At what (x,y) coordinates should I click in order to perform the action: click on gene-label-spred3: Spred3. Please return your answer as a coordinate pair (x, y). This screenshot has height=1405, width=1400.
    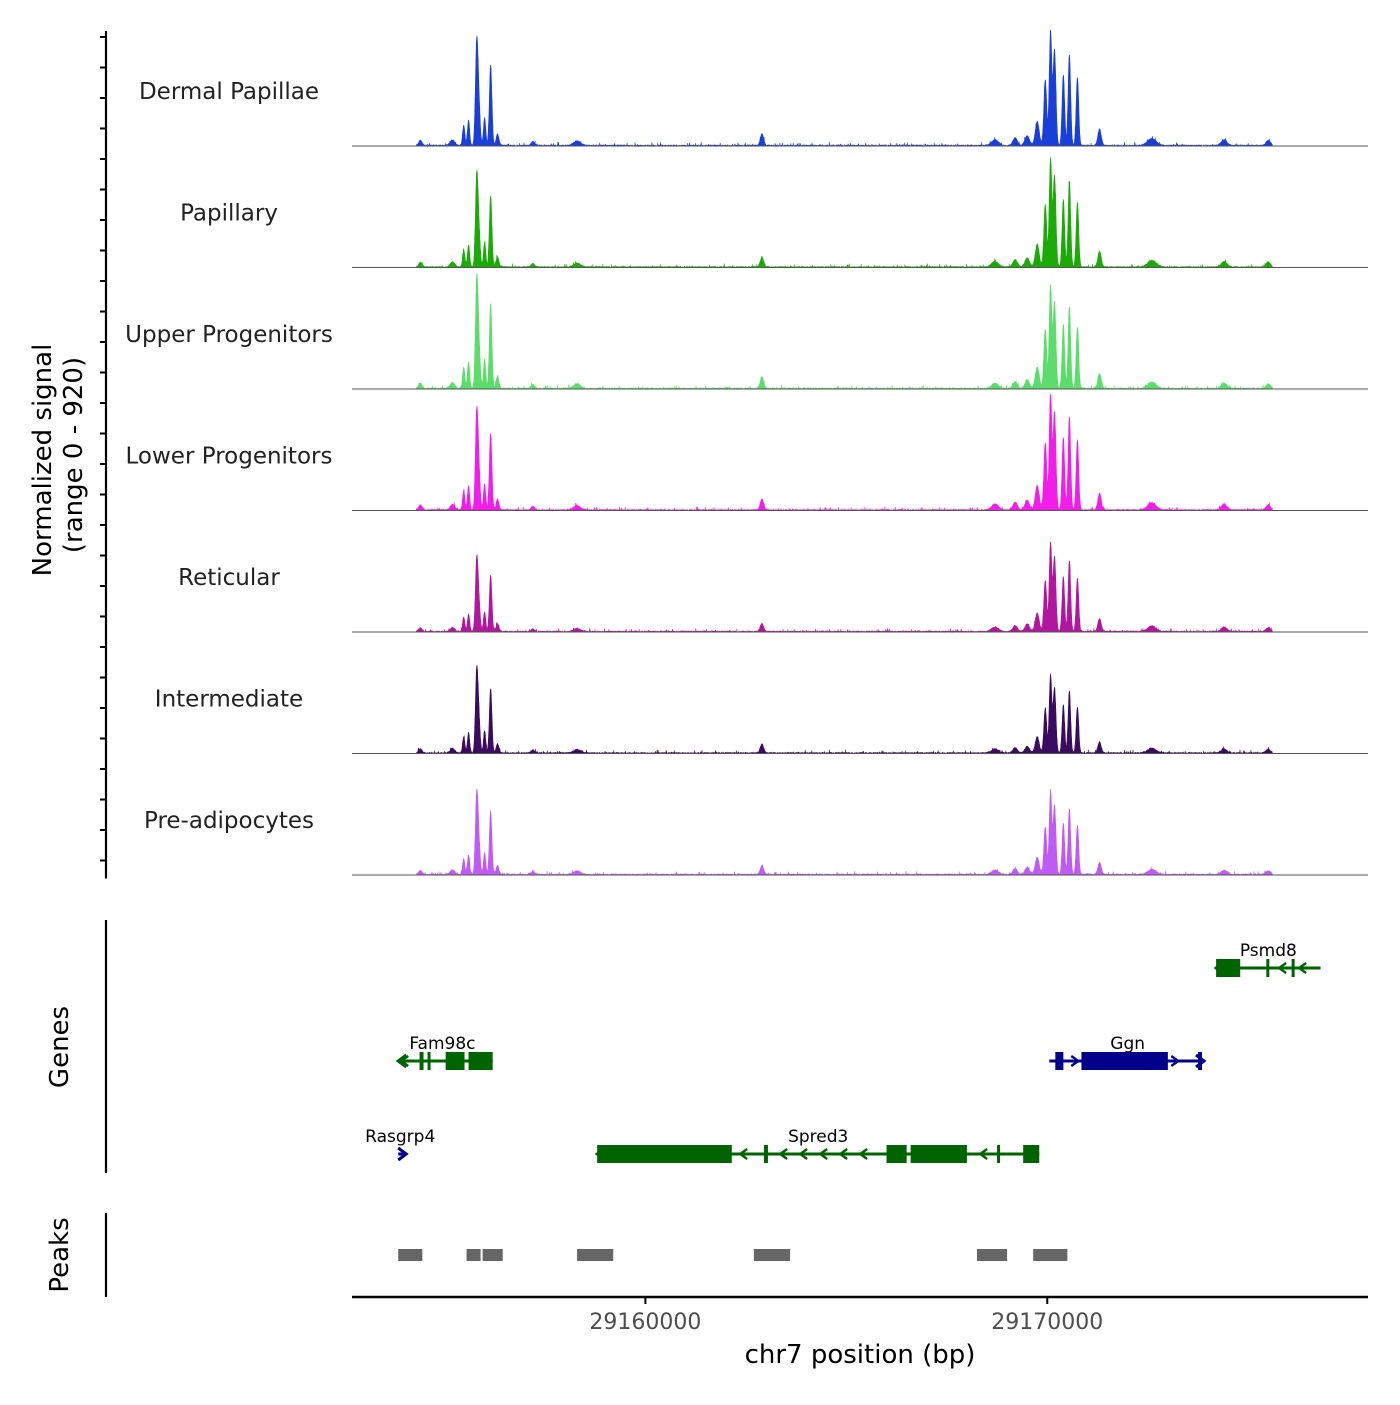
    Looking at the image, I should click on (818, 1137).